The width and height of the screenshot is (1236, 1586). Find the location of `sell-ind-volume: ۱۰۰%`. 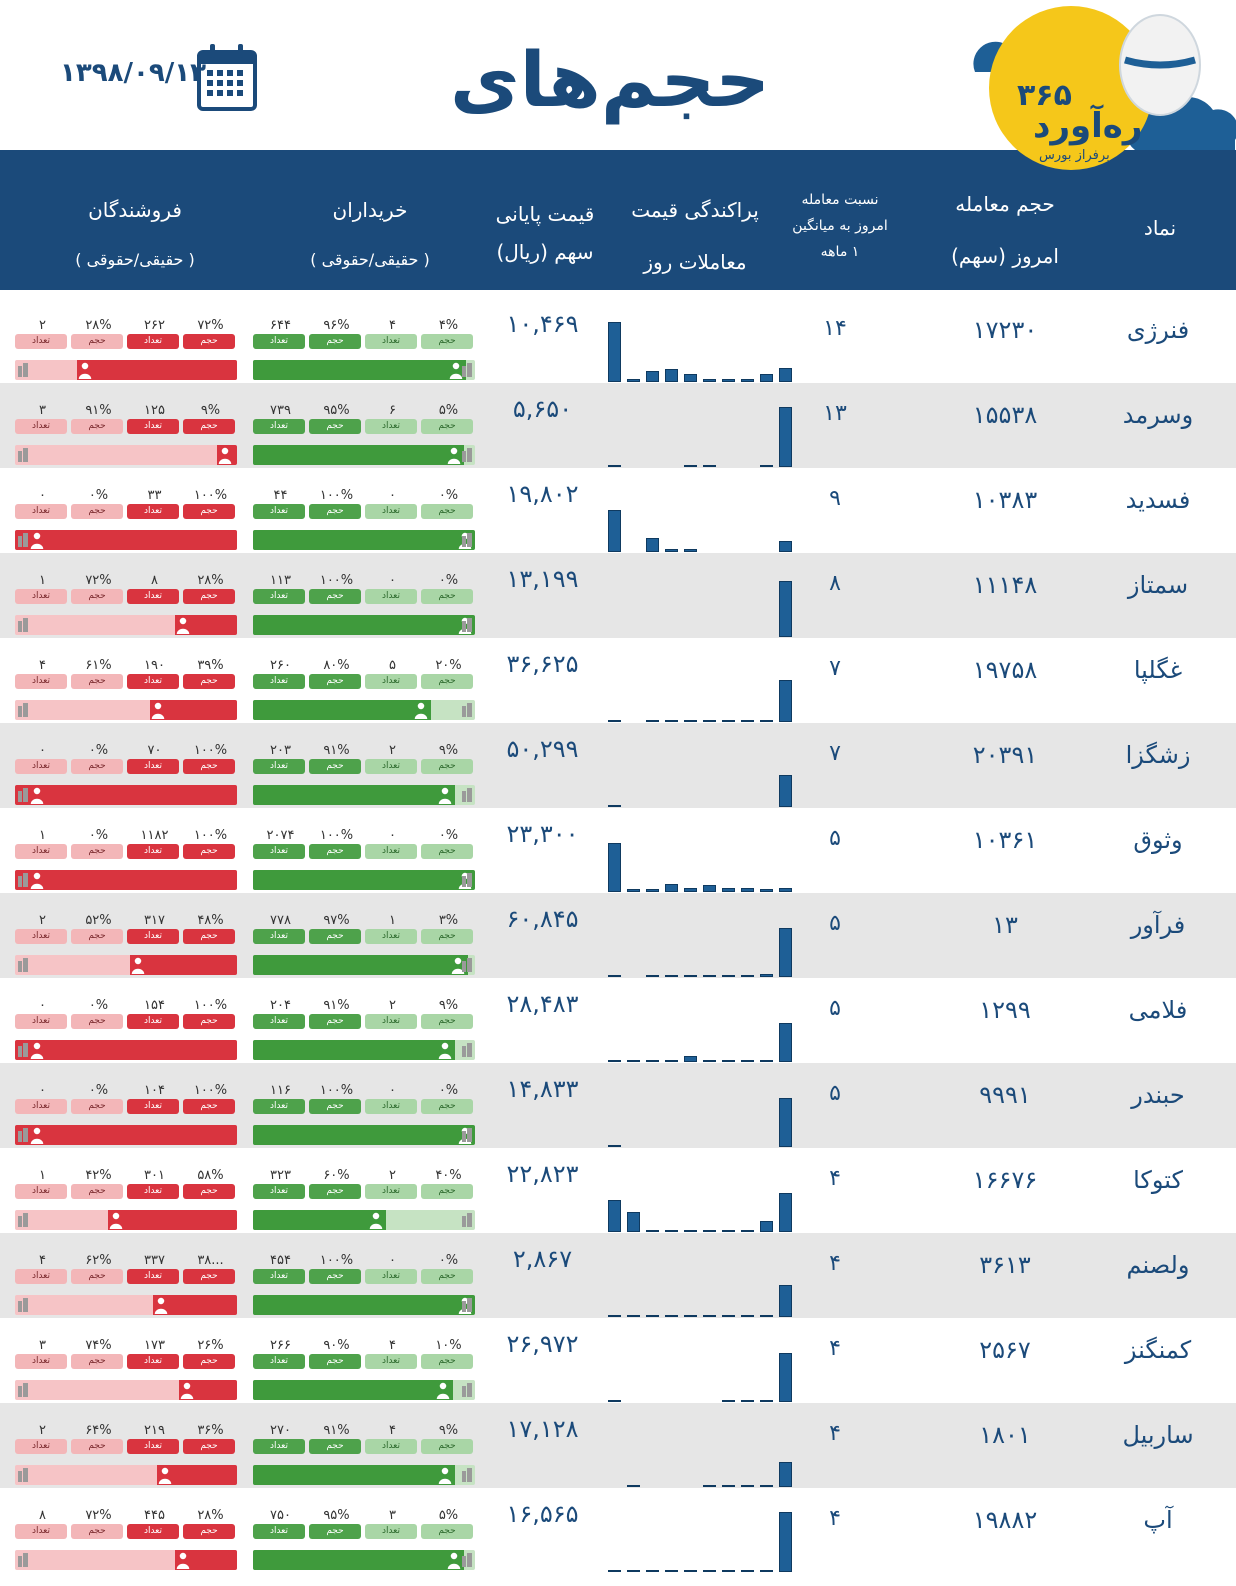

sell-ind-volume: ۱۰۰% is located at coordinates (210, 495).